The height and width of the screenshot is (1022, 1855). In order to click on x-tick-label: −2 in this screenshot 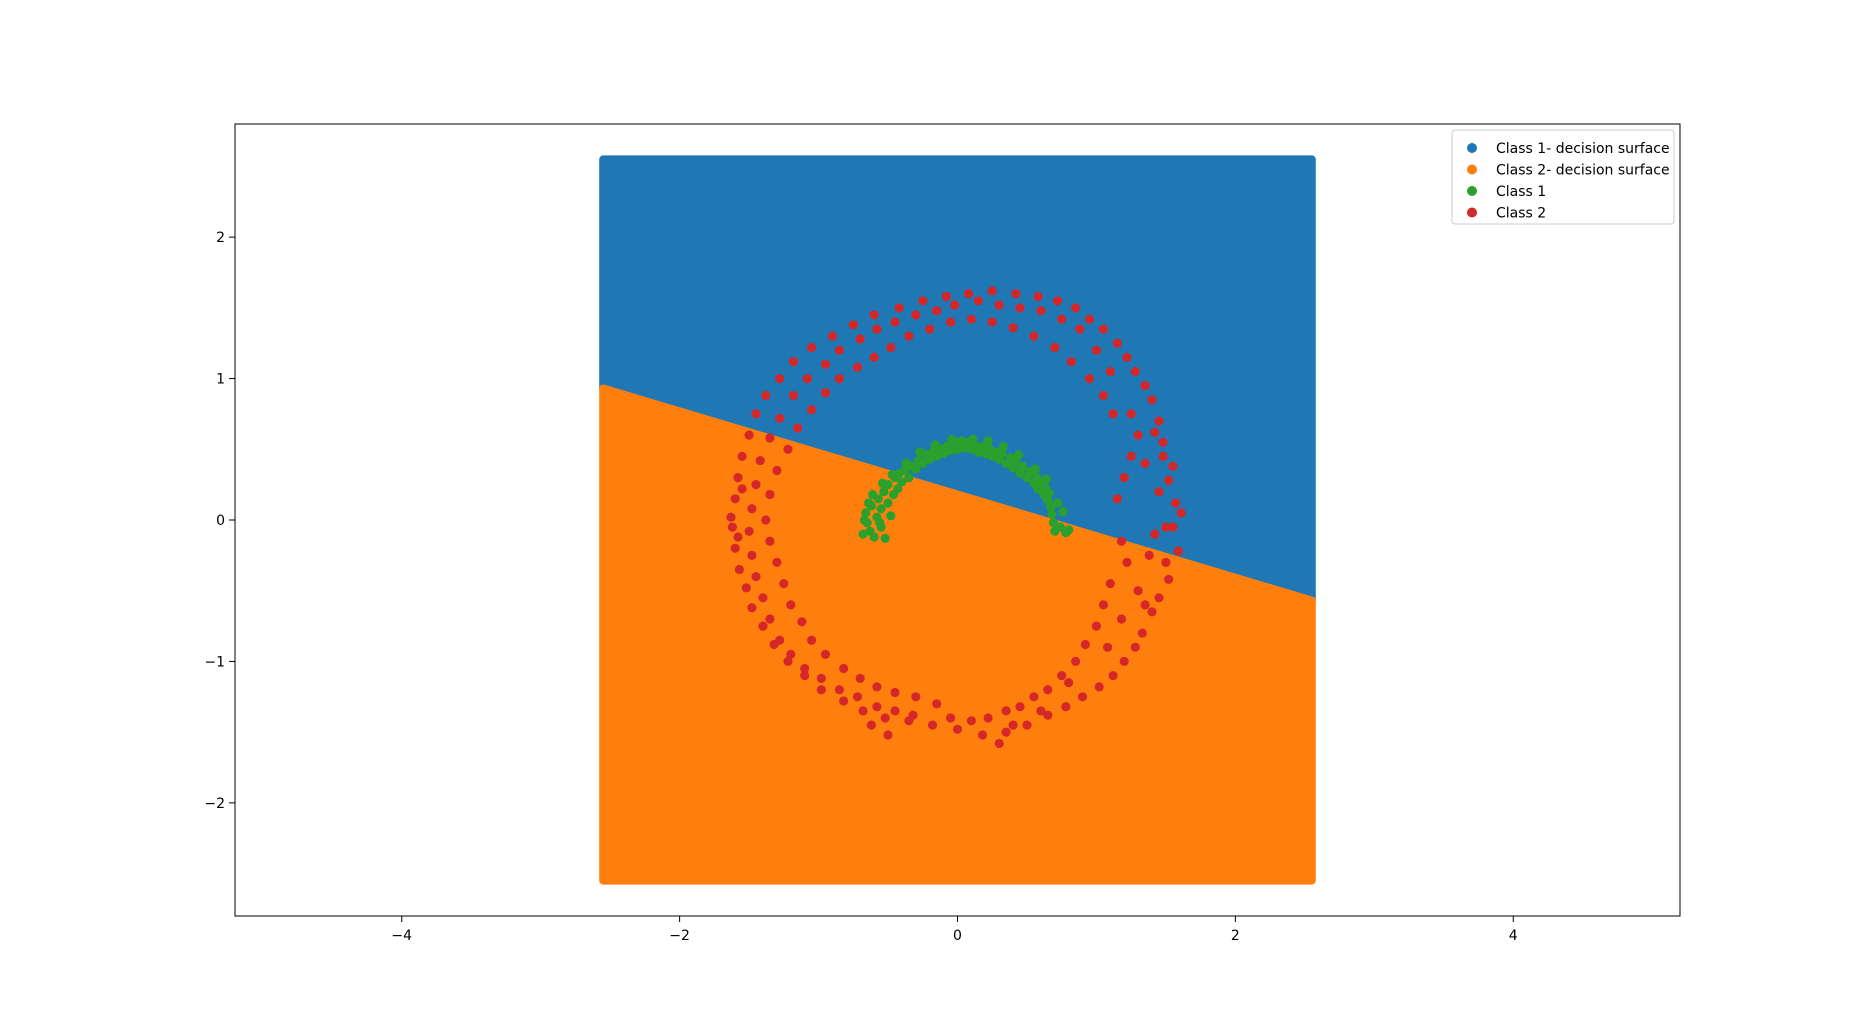, I will do `click(679, 936)`.